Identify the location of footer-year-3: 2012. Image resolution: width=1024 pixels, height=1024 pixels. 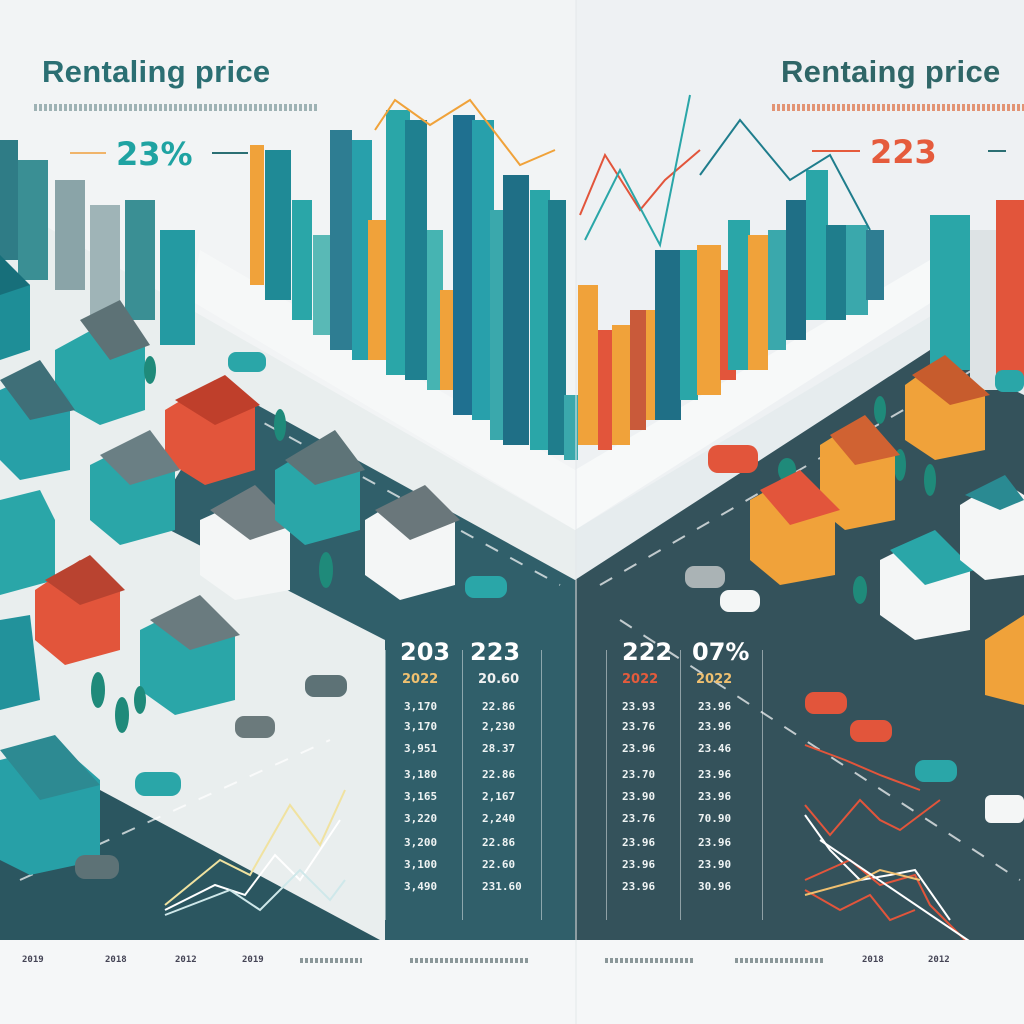
(186, 960).